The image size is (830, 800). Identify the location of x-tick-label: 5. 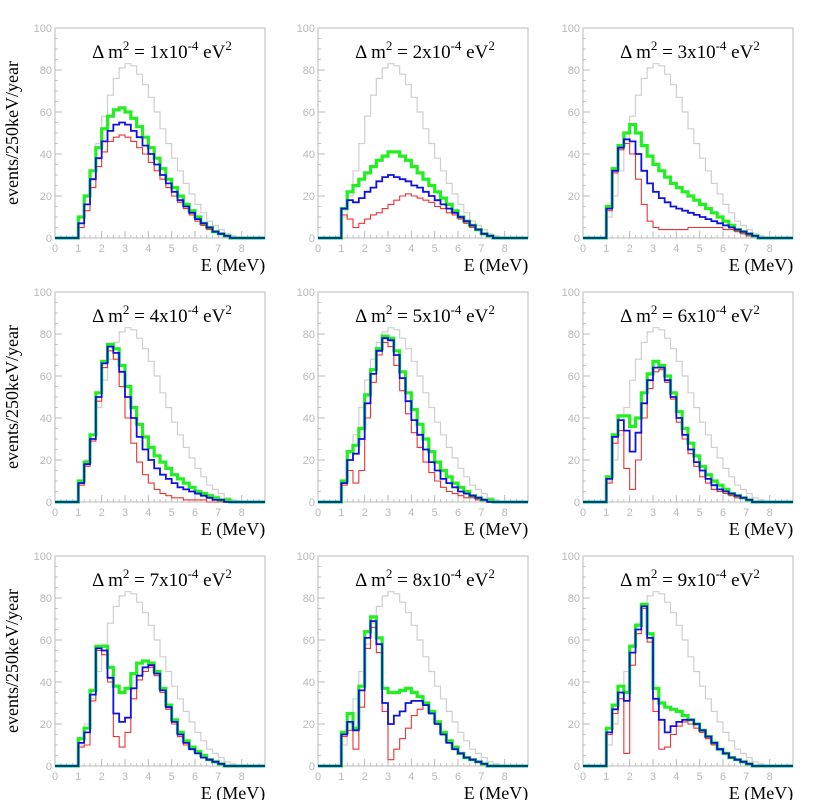
(435, 513).